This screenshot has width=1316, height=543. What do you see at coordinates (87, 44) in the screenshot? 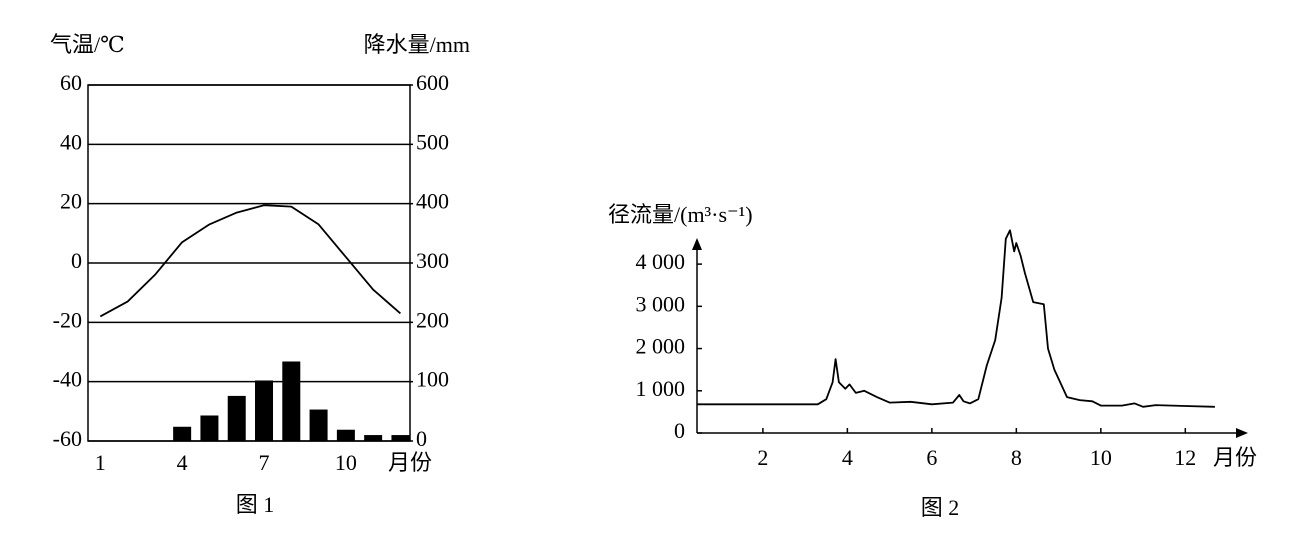
I see `y-axis-title: 气温/℃` at bounding box center [87, 44].